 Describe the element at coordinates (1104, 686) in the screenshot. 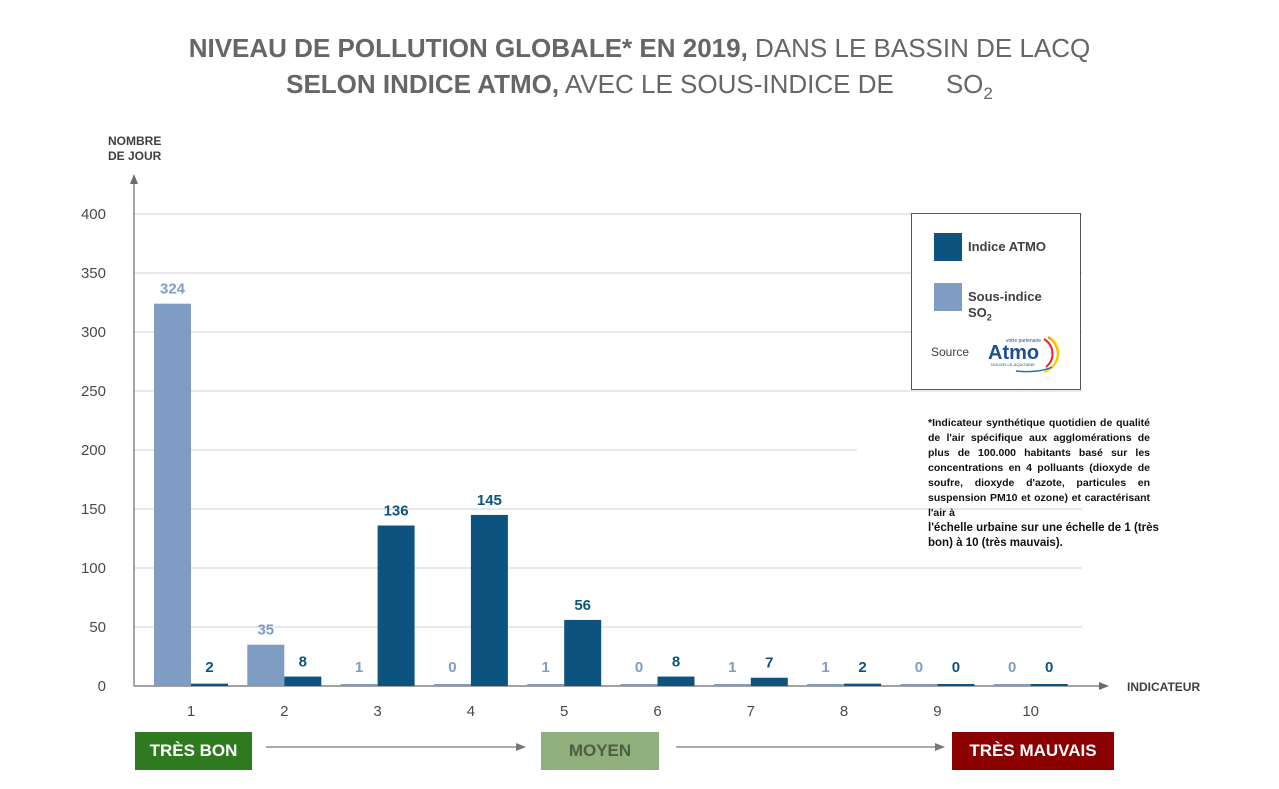

I see `x-axis-arrow-icon` at that location.